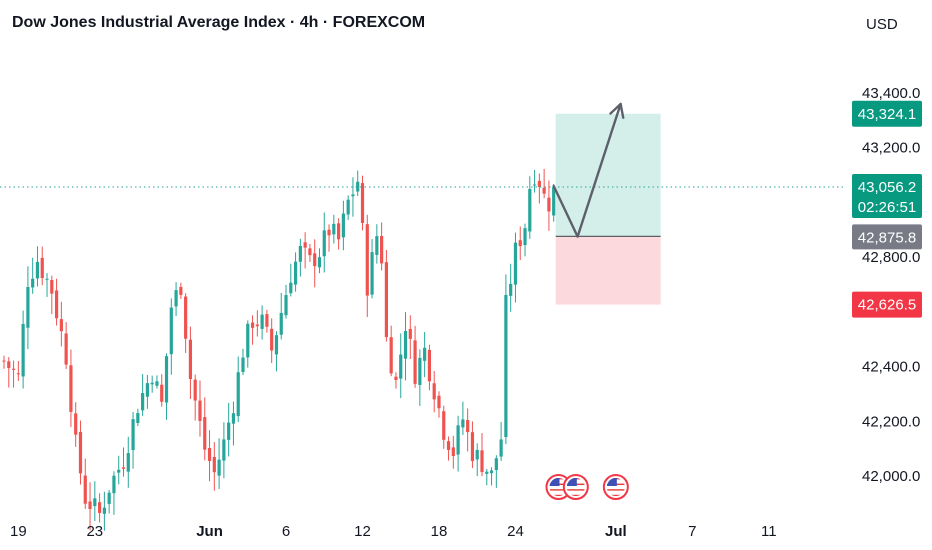 The height and width of the screenshot is (550, 932). I want to click on entry-price-badge-text: 42,875.8, so click(887, 237).